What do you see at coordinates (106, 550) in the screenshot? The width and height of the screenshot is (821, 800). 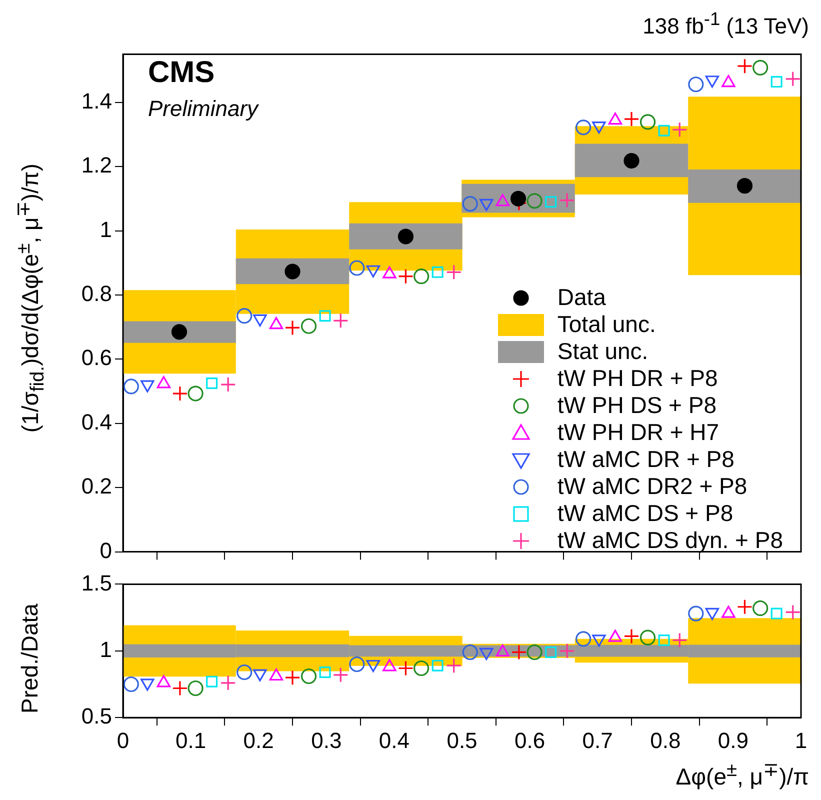 I see `y-tick-label: 0` at bounding box center [106, 550].